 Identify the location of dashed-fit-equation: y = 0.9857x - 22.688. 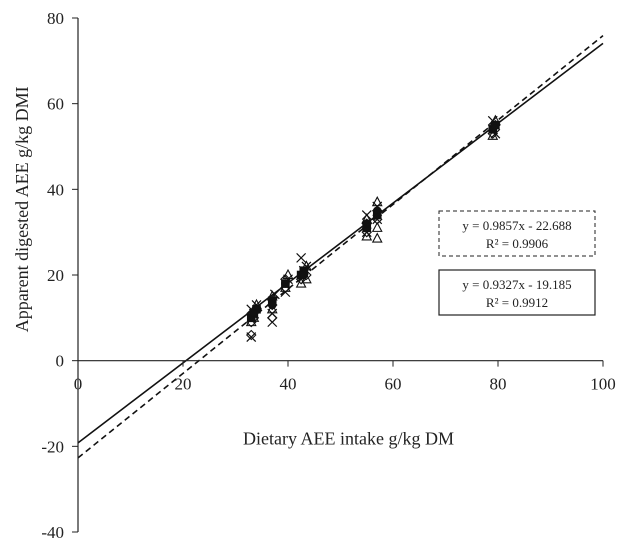
(516, 225).